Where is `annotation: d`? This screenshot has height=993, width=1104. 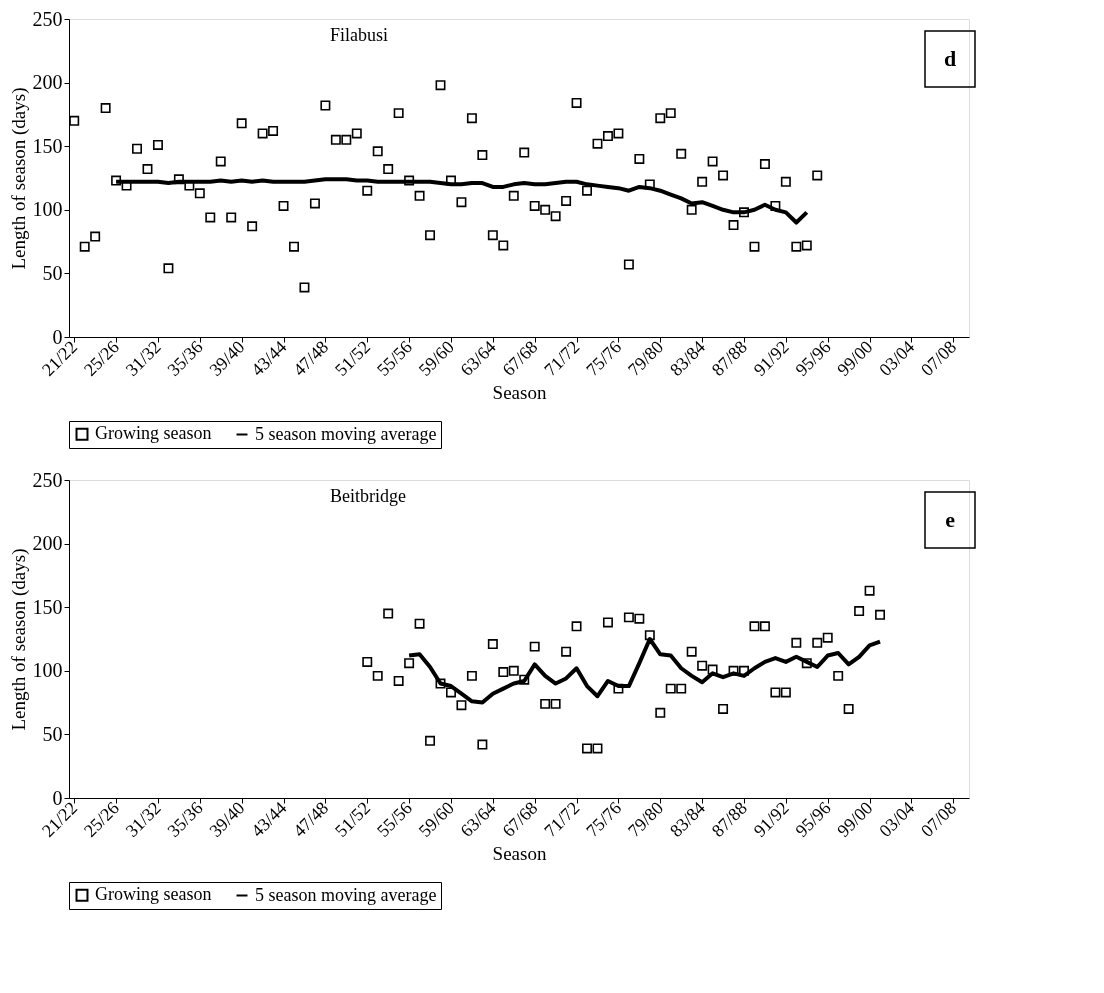
annotation: d is located at coordinates (950, 58).